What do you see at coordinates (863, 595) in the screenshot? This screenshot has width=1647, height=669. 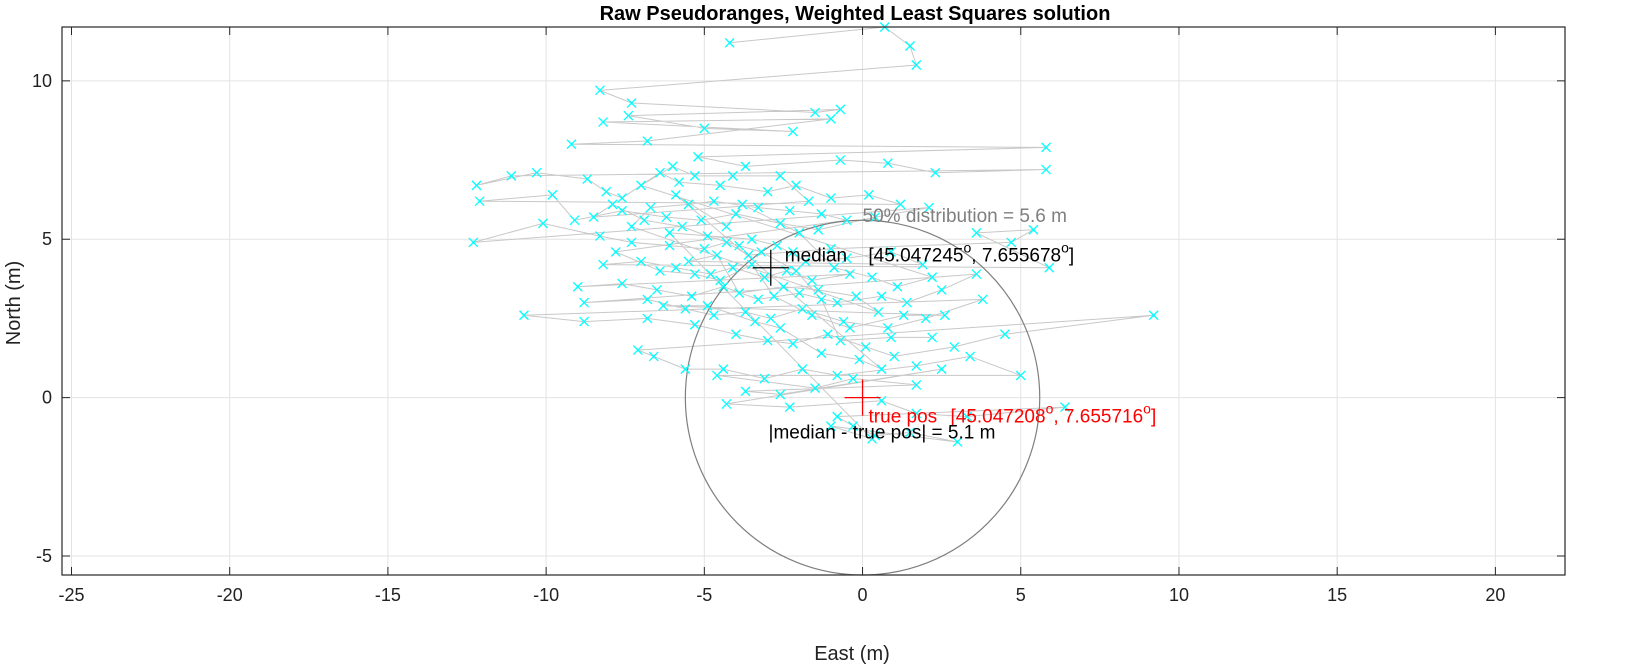 I see `x-tick-label: 0` at bounding box center [863, 595].